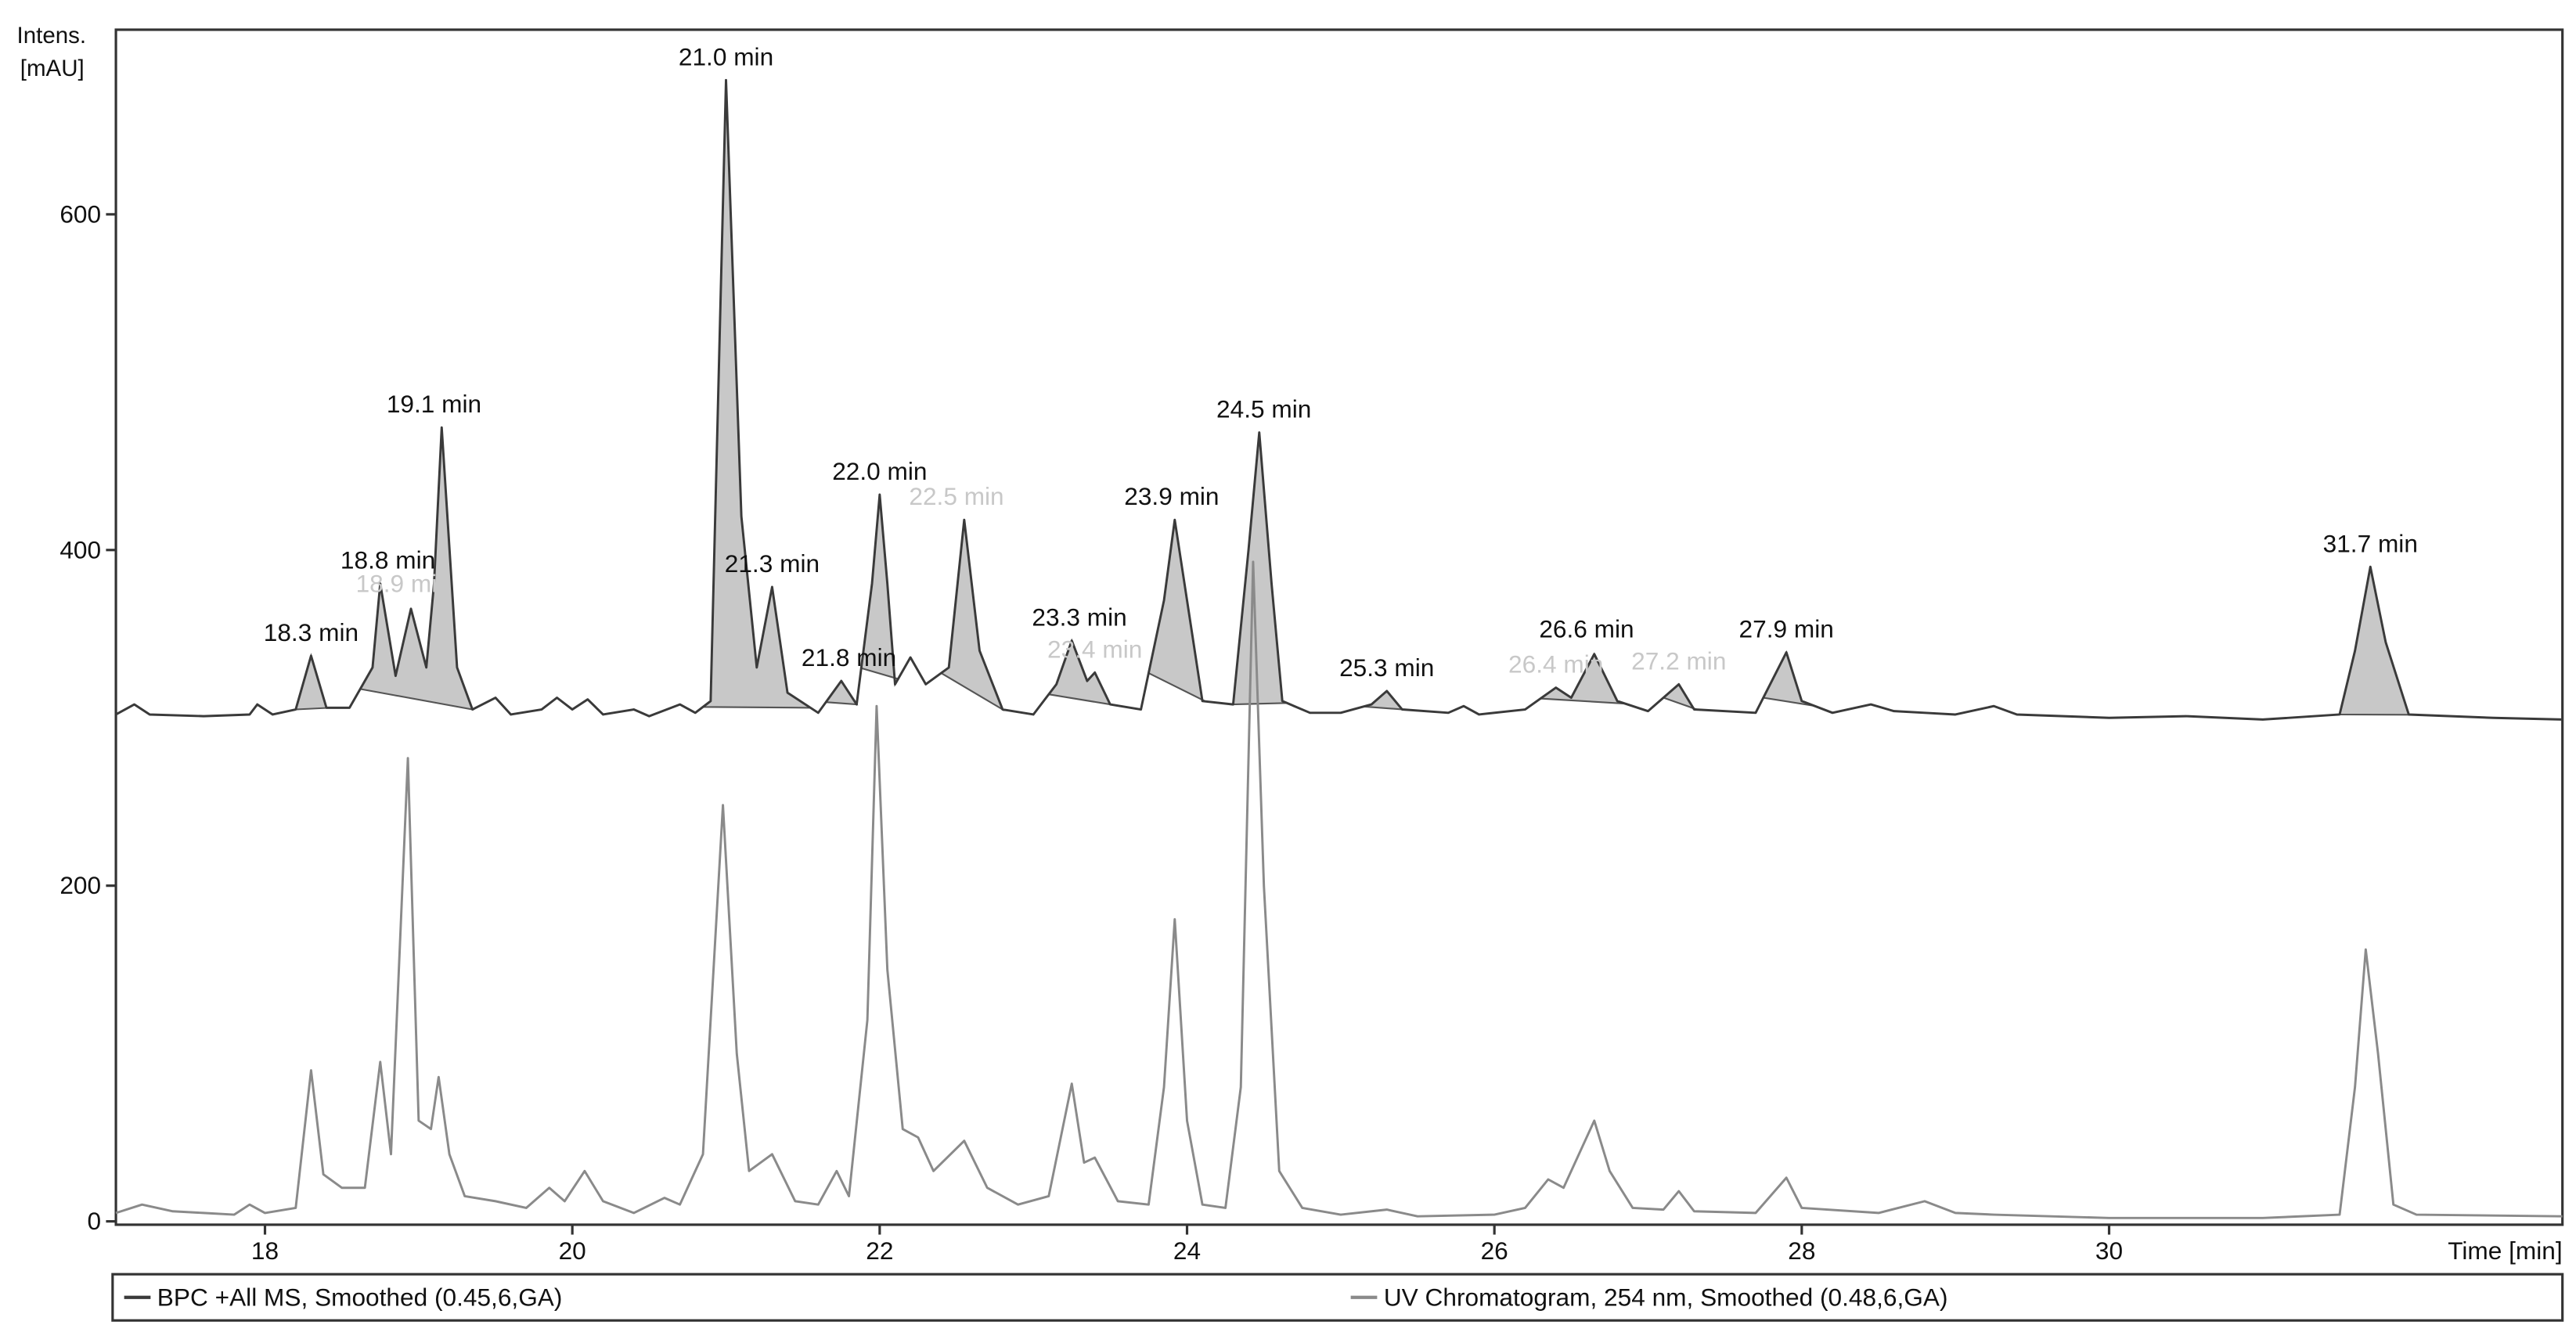 Image resolution: width=2576 pixels, height=1332 pixels. What do you see at coordinates (1079, 617) in the screenshot?
I see `peak-label: 23.3 min` at bounding box center [1079, 617].